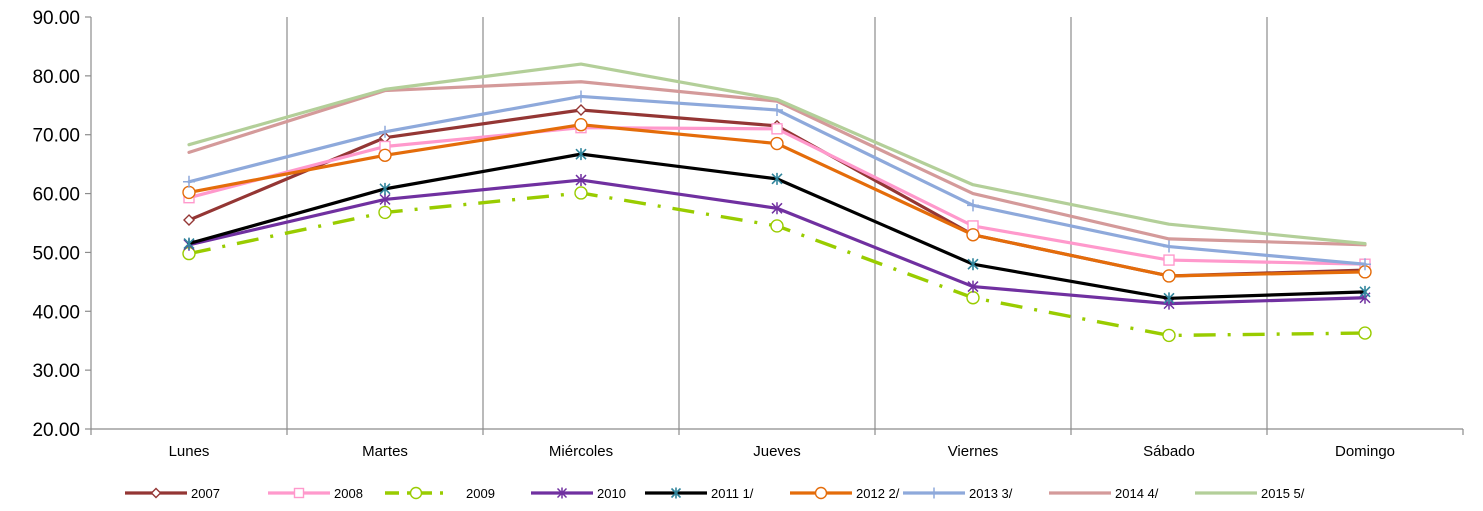 This screenshot has height=511, width=1483. Describe the element at coordinates (56, 77) in the screenshot. I see `y-tick-label: 80.00` at that location.